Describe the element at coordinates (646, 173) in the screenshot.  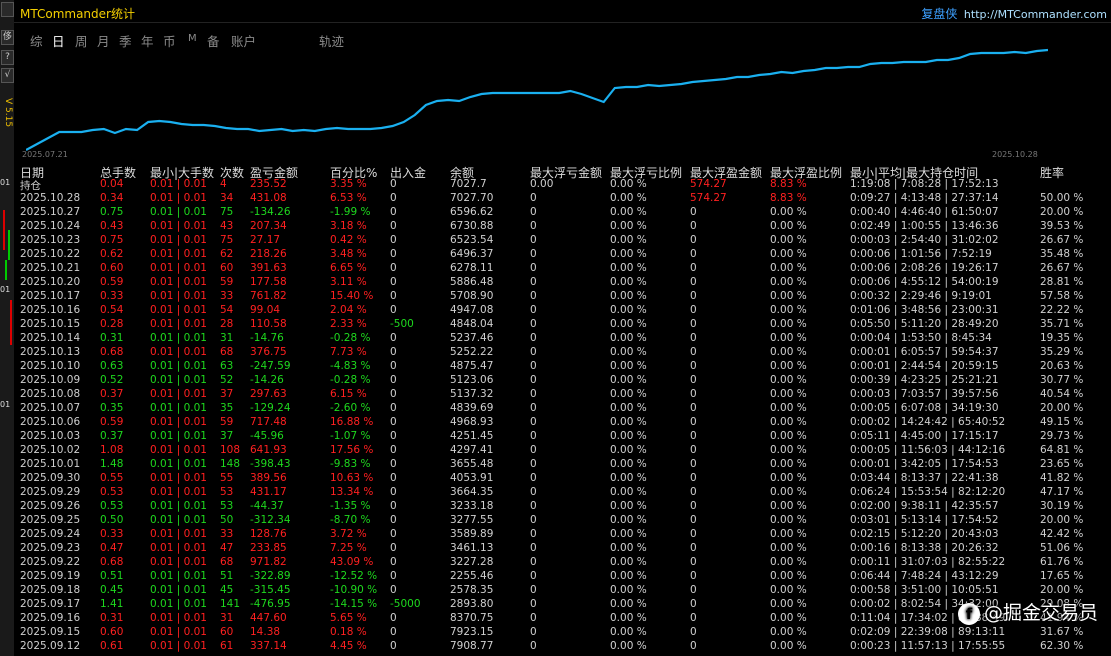
I see `column-header-max-dd-ratio: 最大浮亏比例` at that location.